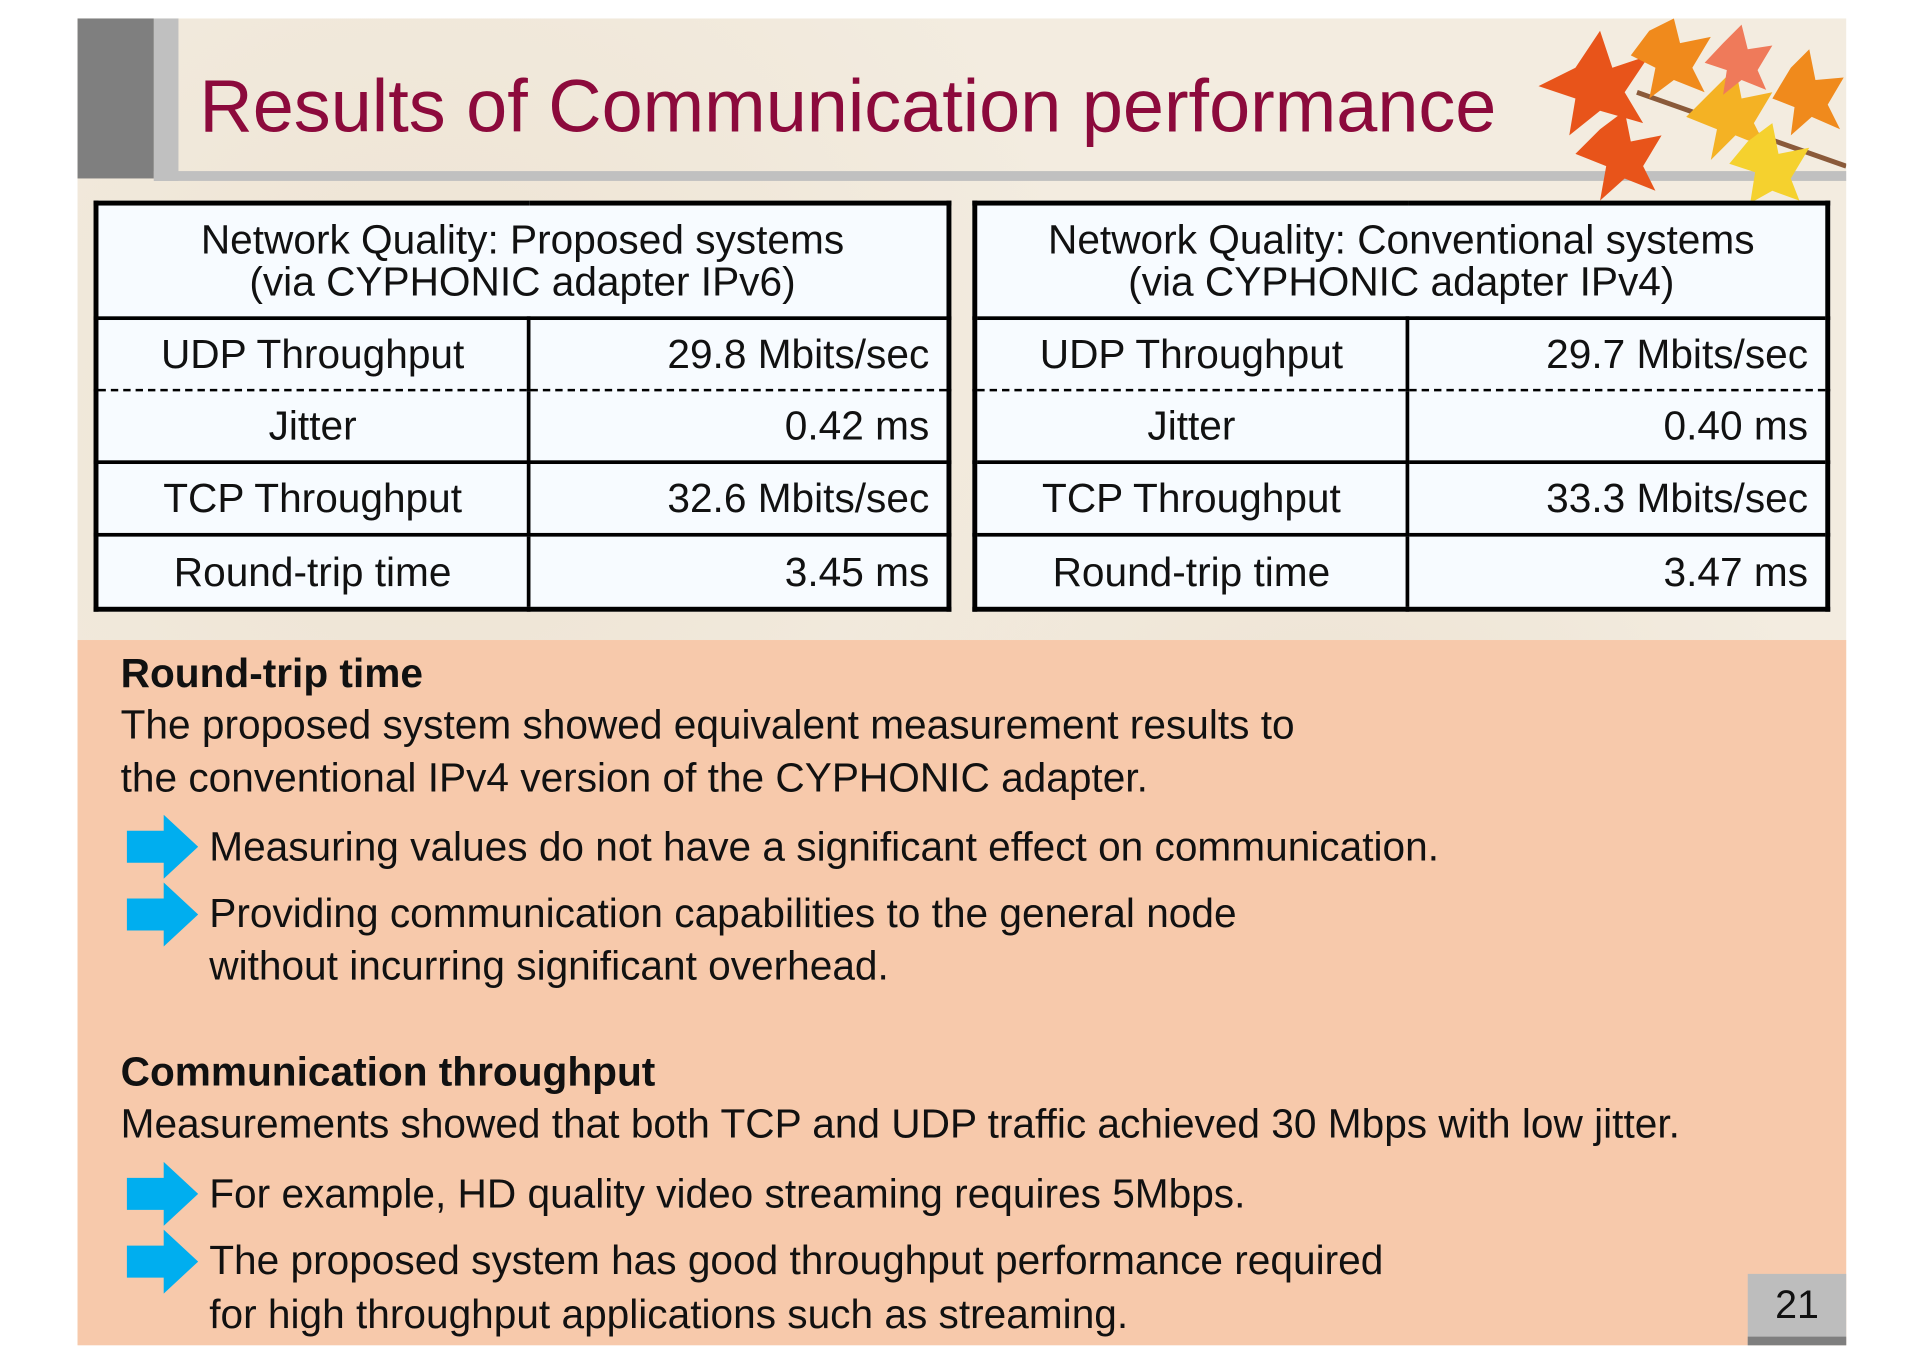  What do you see at coordinates (738, 427) in the screenshot?
I see `row-value: 0.42 ms` at bounding box center [738, 427].